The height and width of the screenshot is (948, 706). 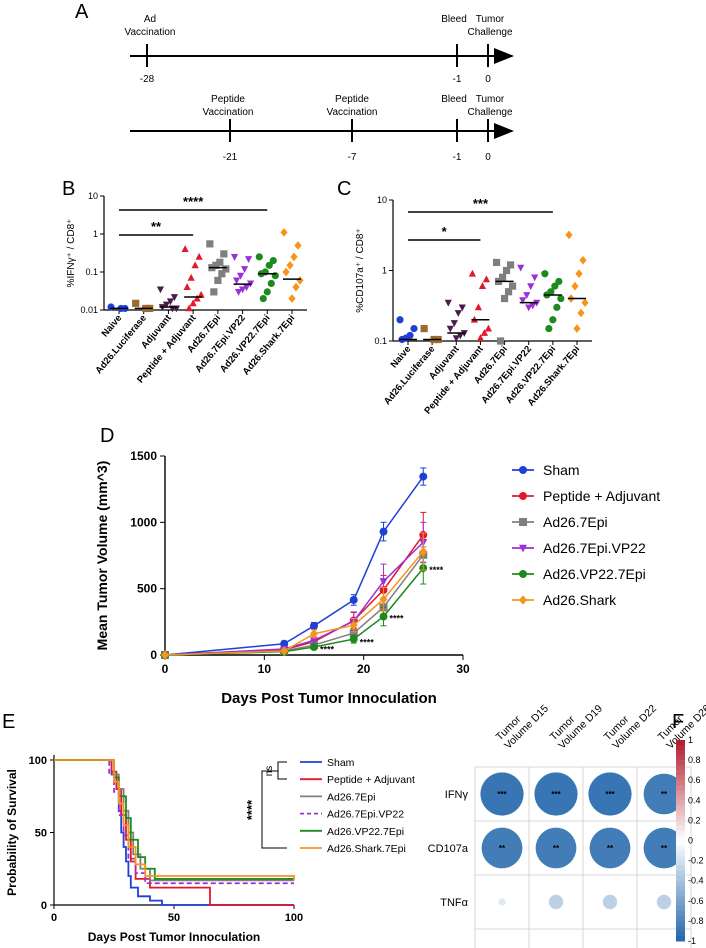 I want to click on day-label: 0, so click(x=488, y=79).